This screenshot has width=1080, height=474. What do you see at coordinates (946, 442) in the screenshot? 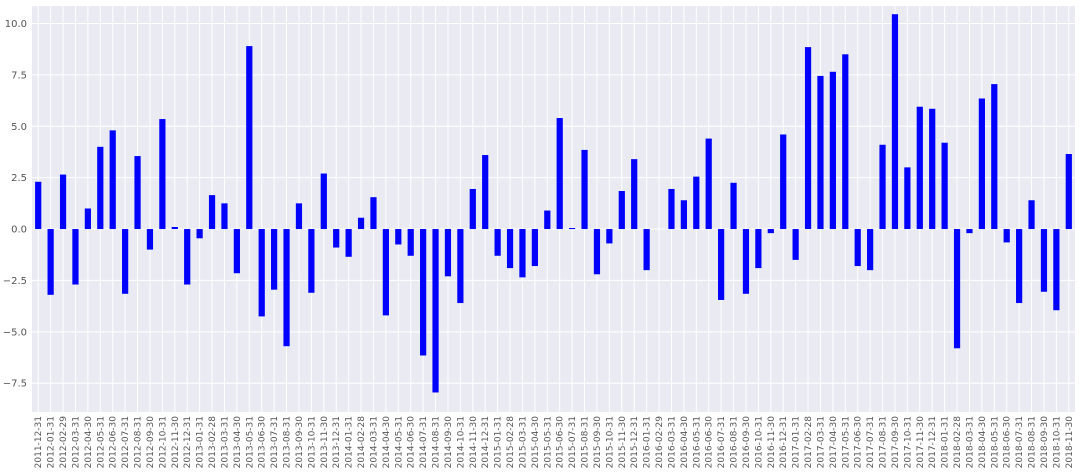
I see `x-tick-label: 2018-01-31` at bounding box center [946, 442].